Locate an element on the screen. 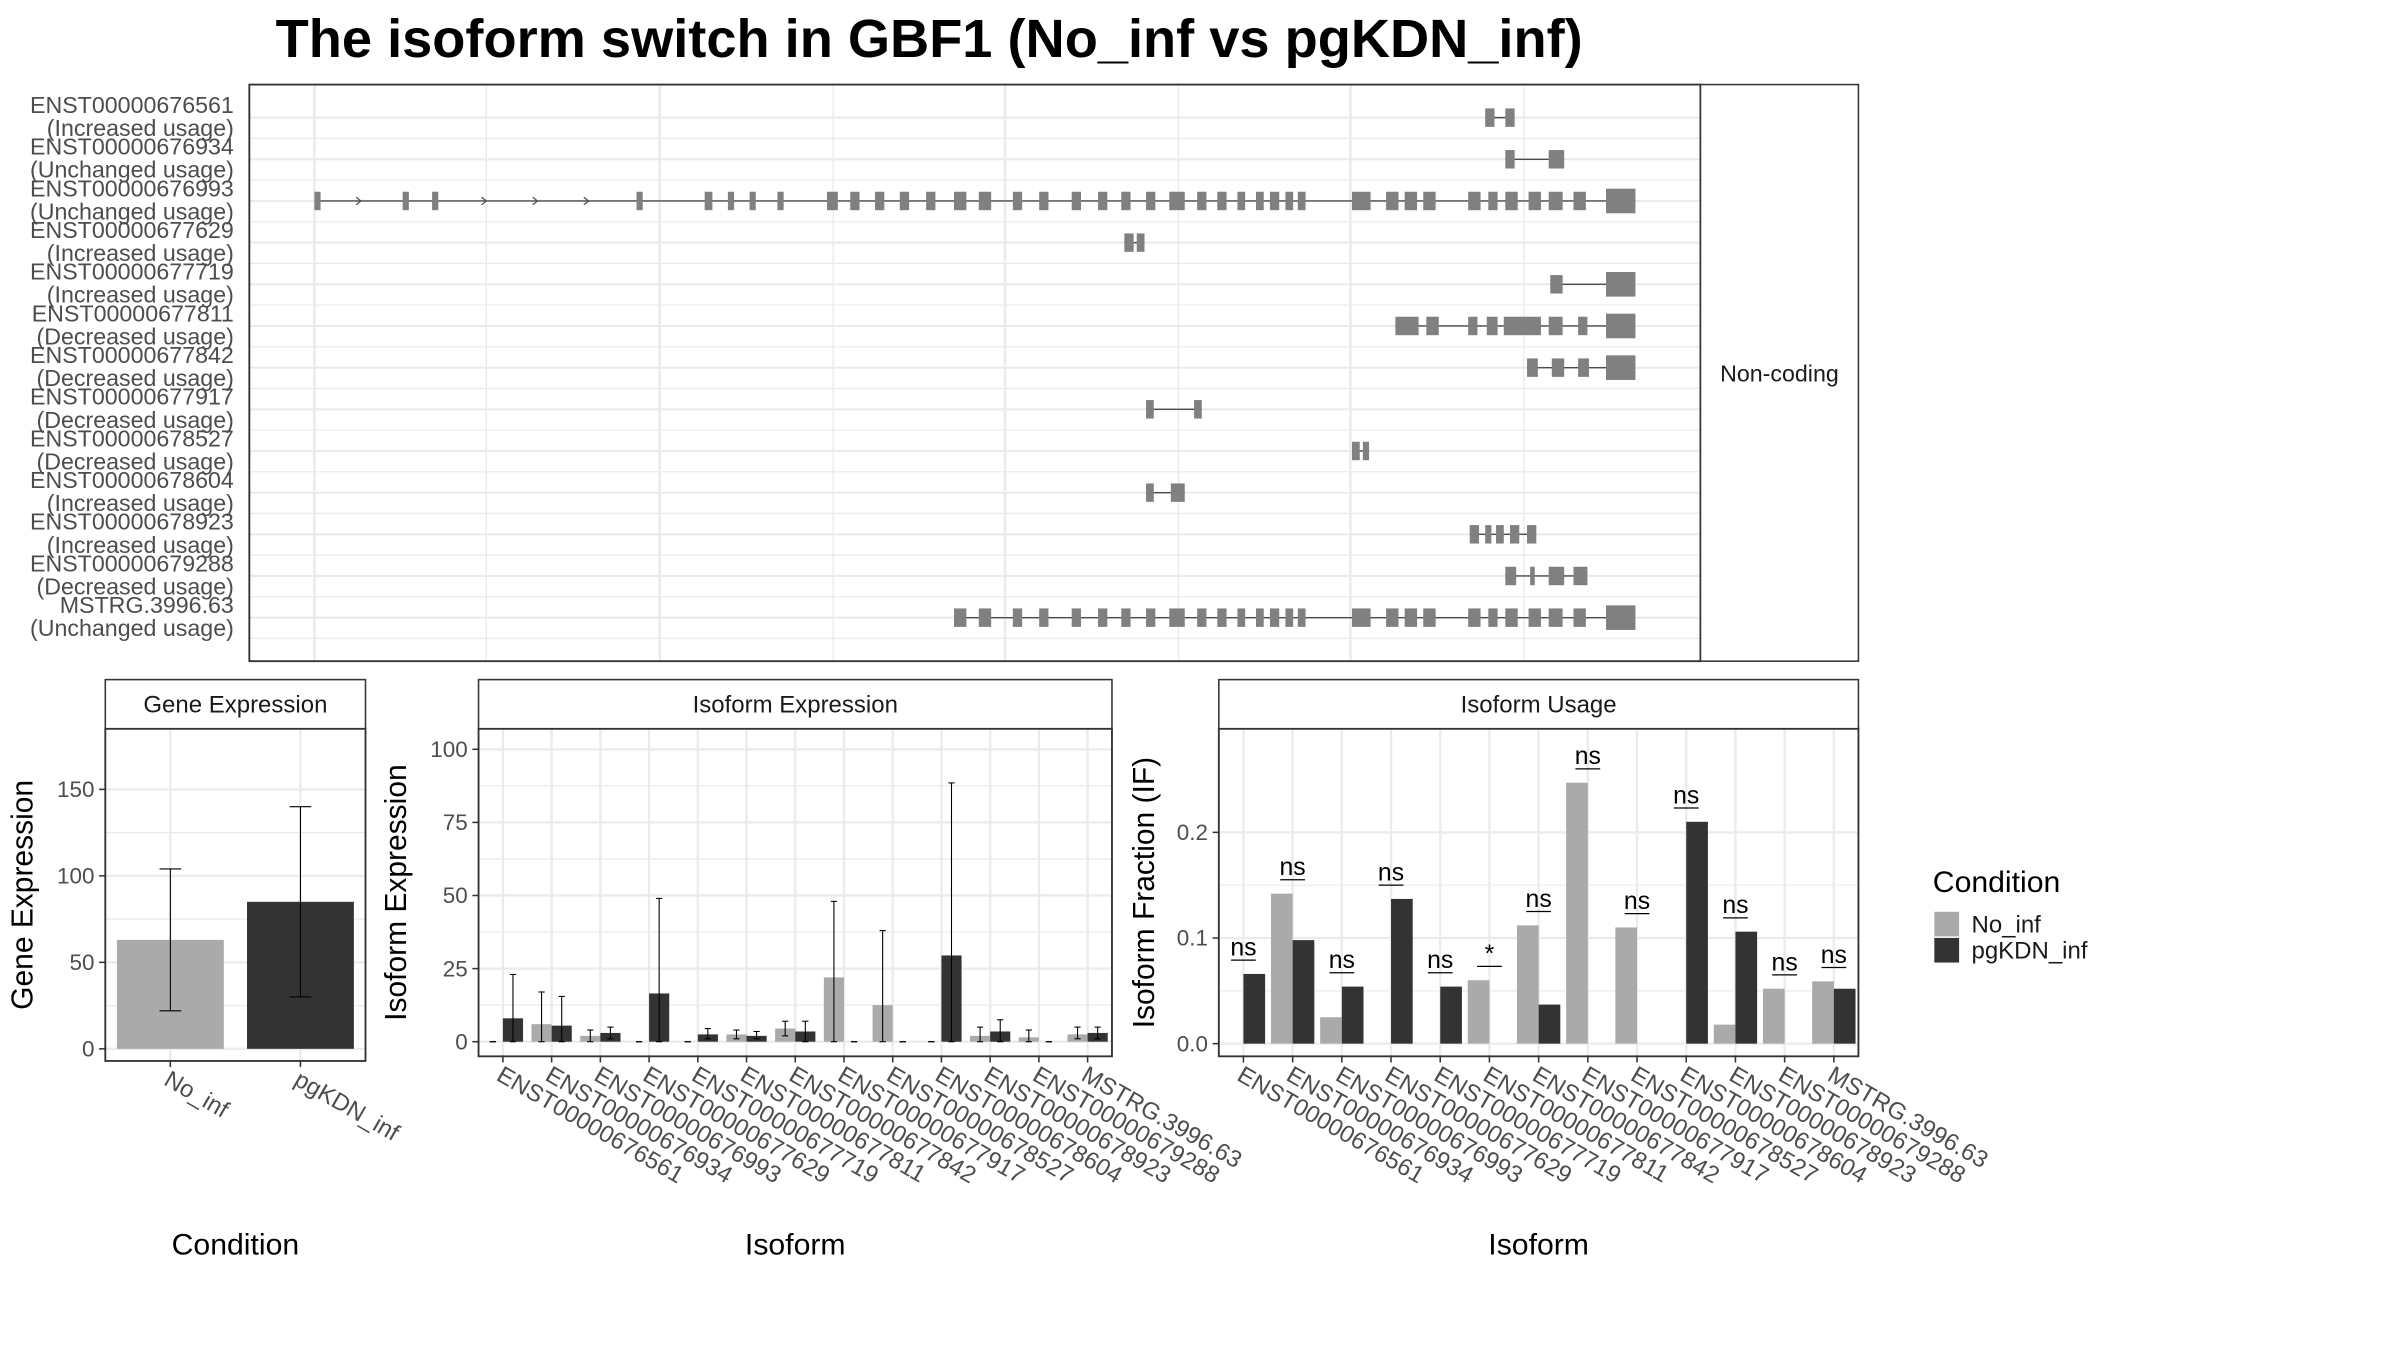 Image resolution: width=2400 pixels, height=1350 pixels. y-tick-label: 50 is located at coordinates (455, 895).